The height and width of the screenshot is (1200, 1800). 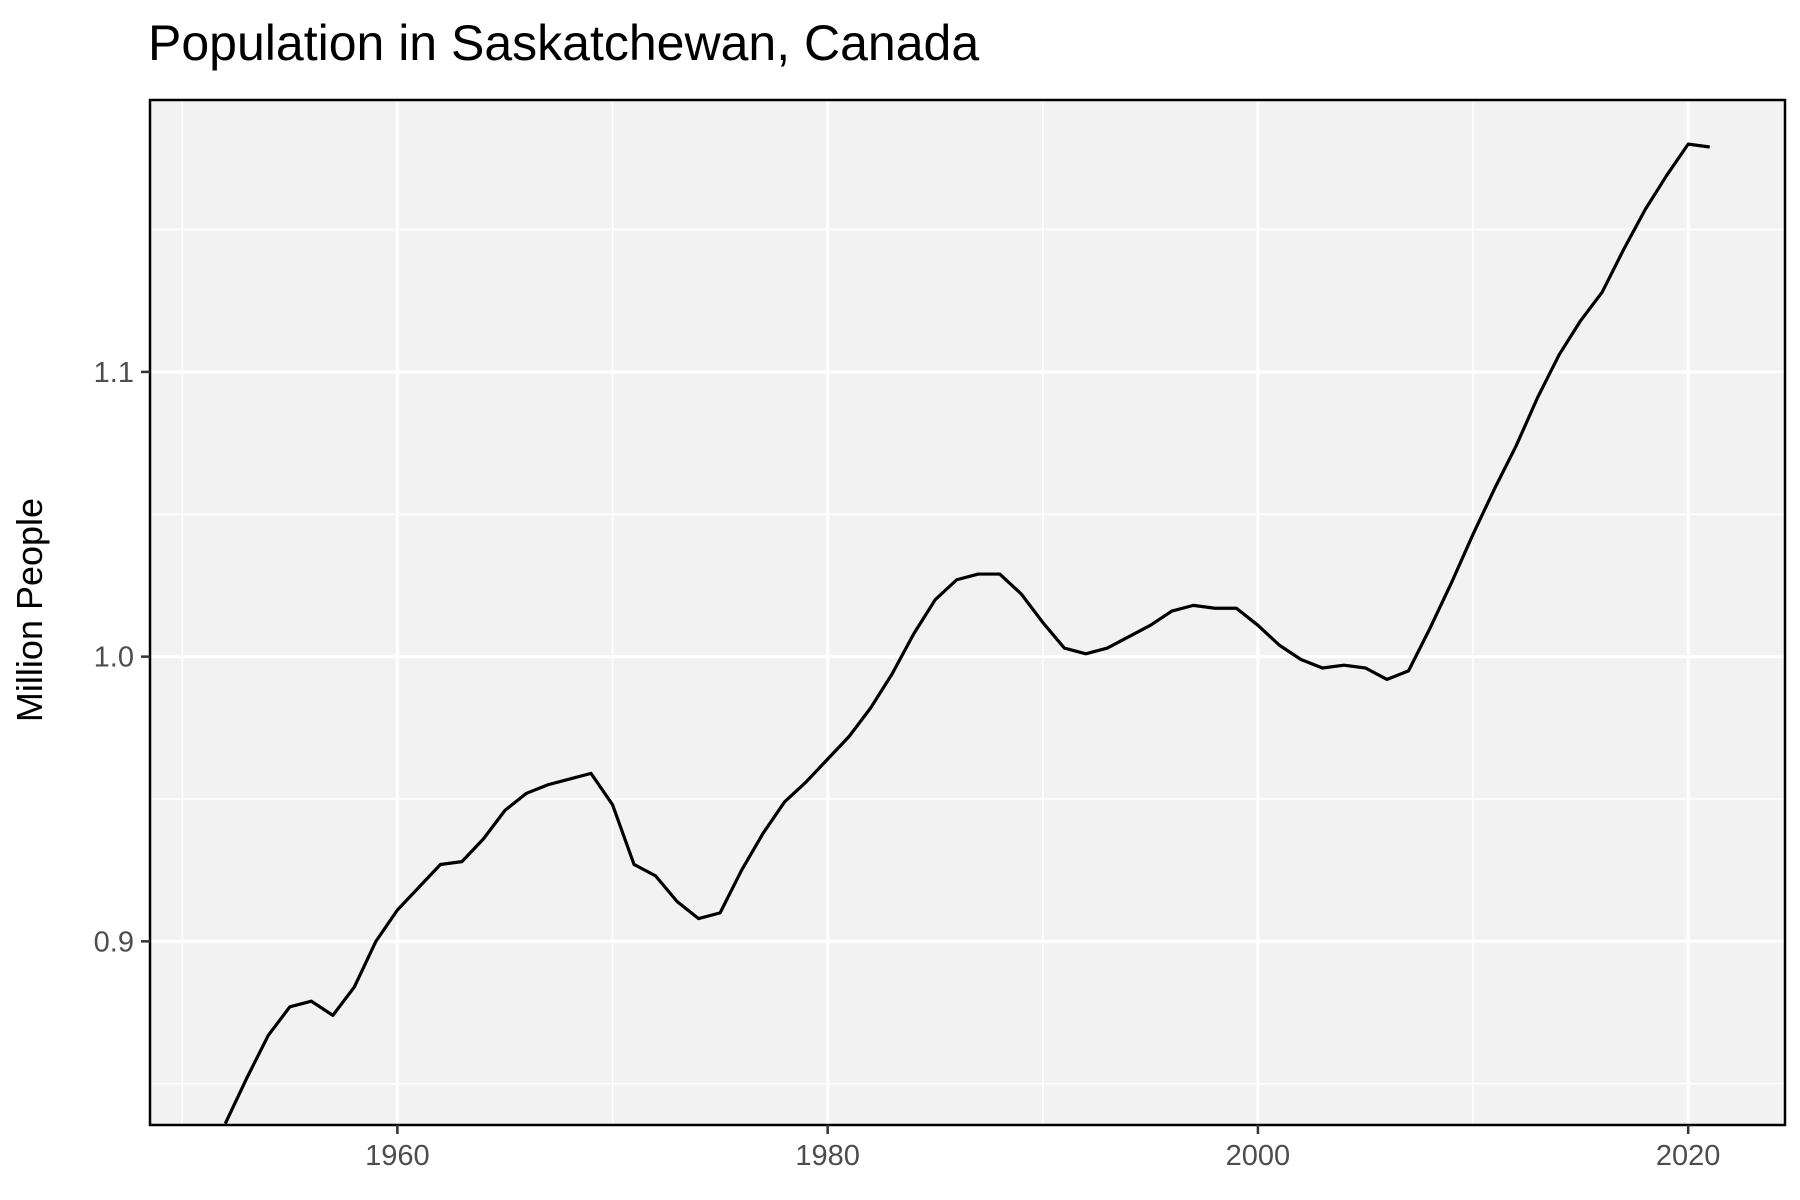 What do you see at coordinates (397, 1156) in the screenshot?
I see `x-tick-label: 1960` at bounding box center [397, 1156].